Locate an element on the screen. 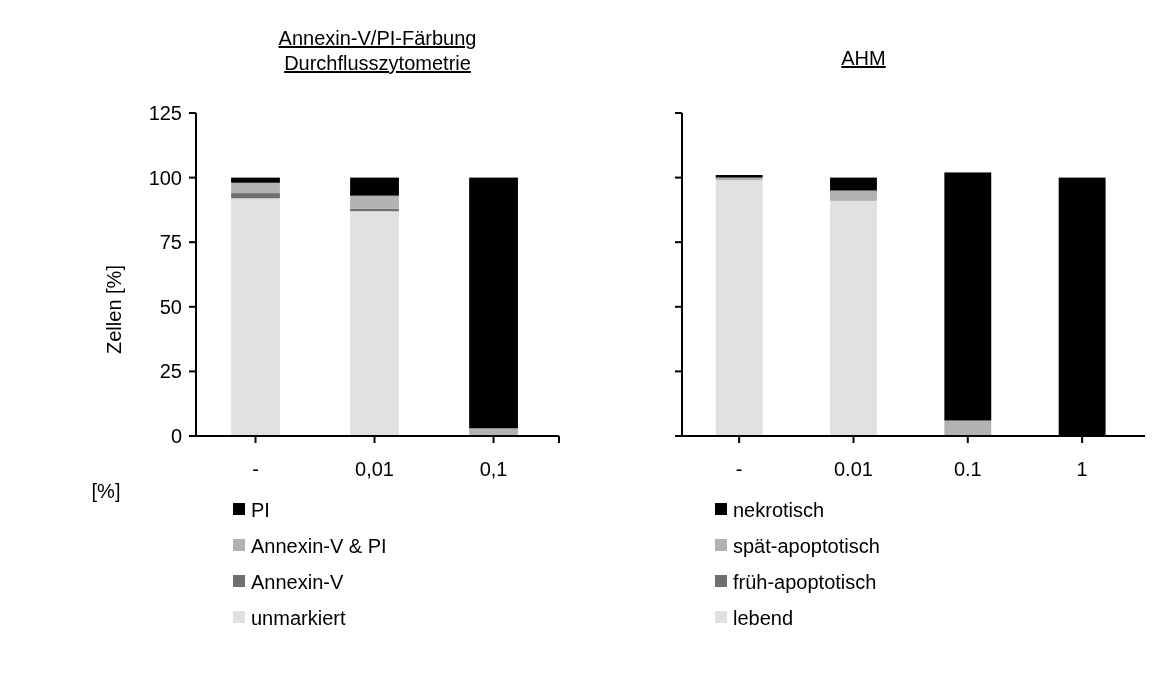 Image resolution: width=1157 pixels, height=687 pixels. legend-label: PI is located at coordinates (260, 510).